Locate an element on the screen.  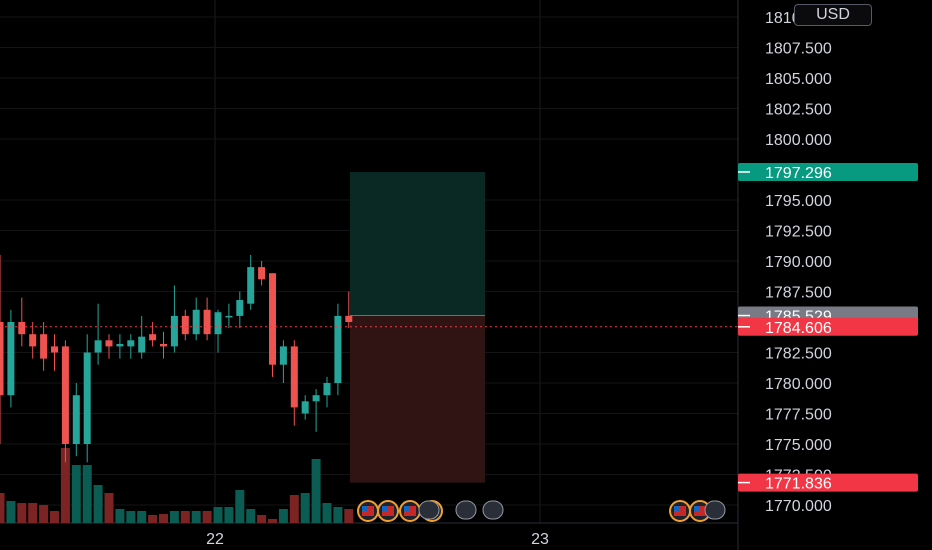
currency-button: USD is located at coordinates (833, 15).